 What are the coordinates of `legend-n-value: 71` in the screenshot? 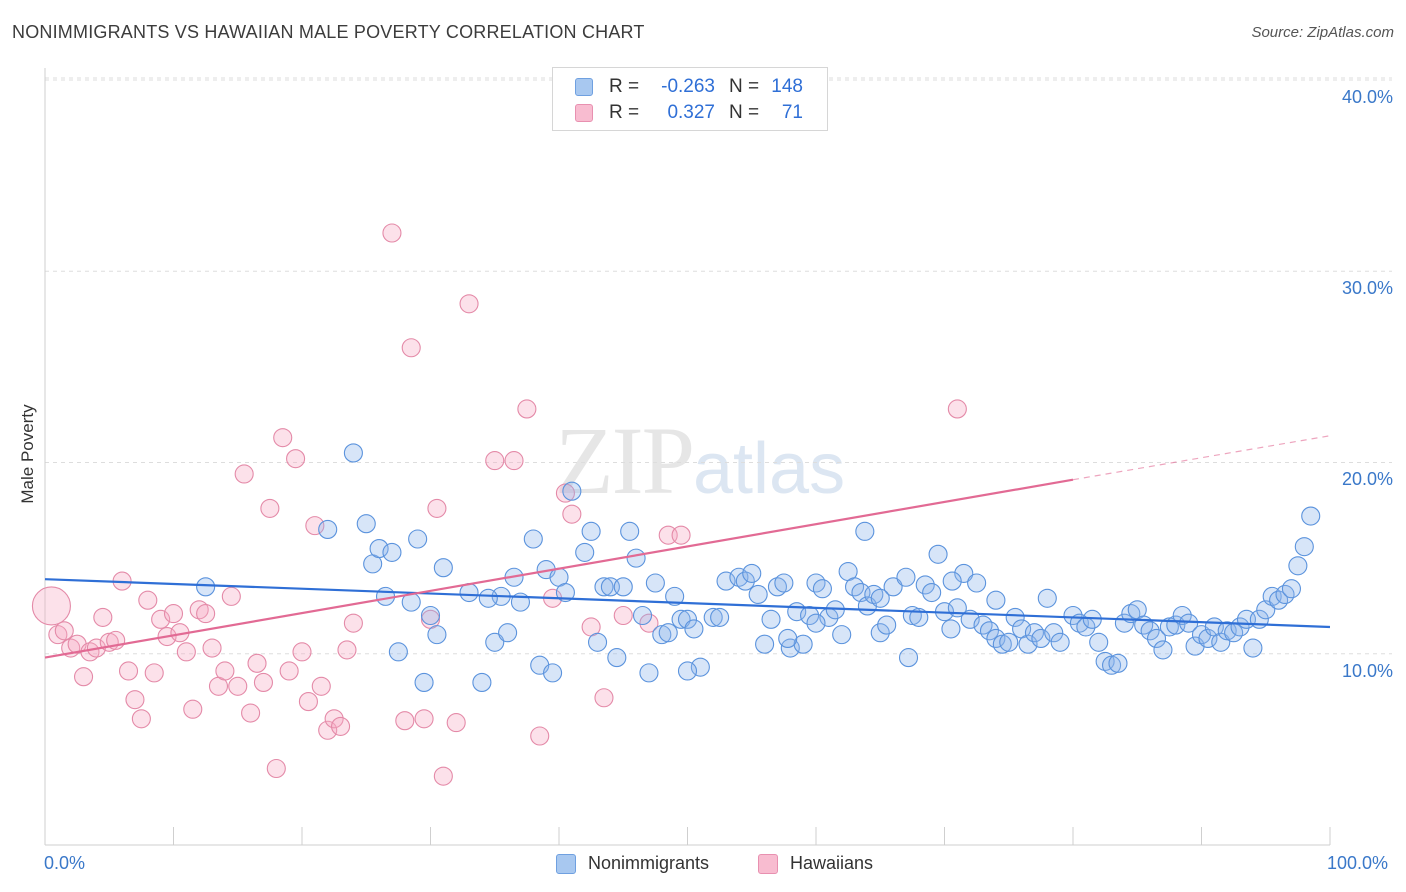 It's located at (792, 112).